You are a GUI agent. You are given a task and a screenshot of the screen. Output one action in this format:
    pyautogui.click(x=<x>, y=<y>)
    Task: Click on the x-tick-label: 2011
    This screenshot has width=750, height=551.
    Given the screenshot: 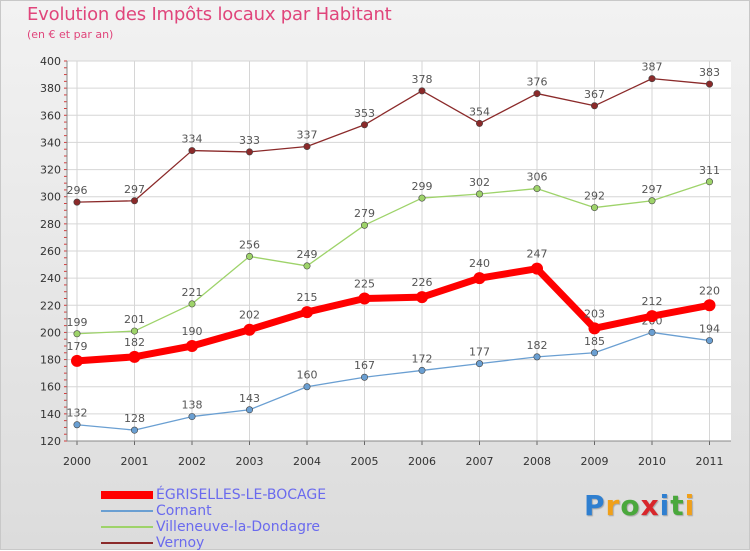 What is the action you would take?
    pyautogui.click(x=710, y=461)
    